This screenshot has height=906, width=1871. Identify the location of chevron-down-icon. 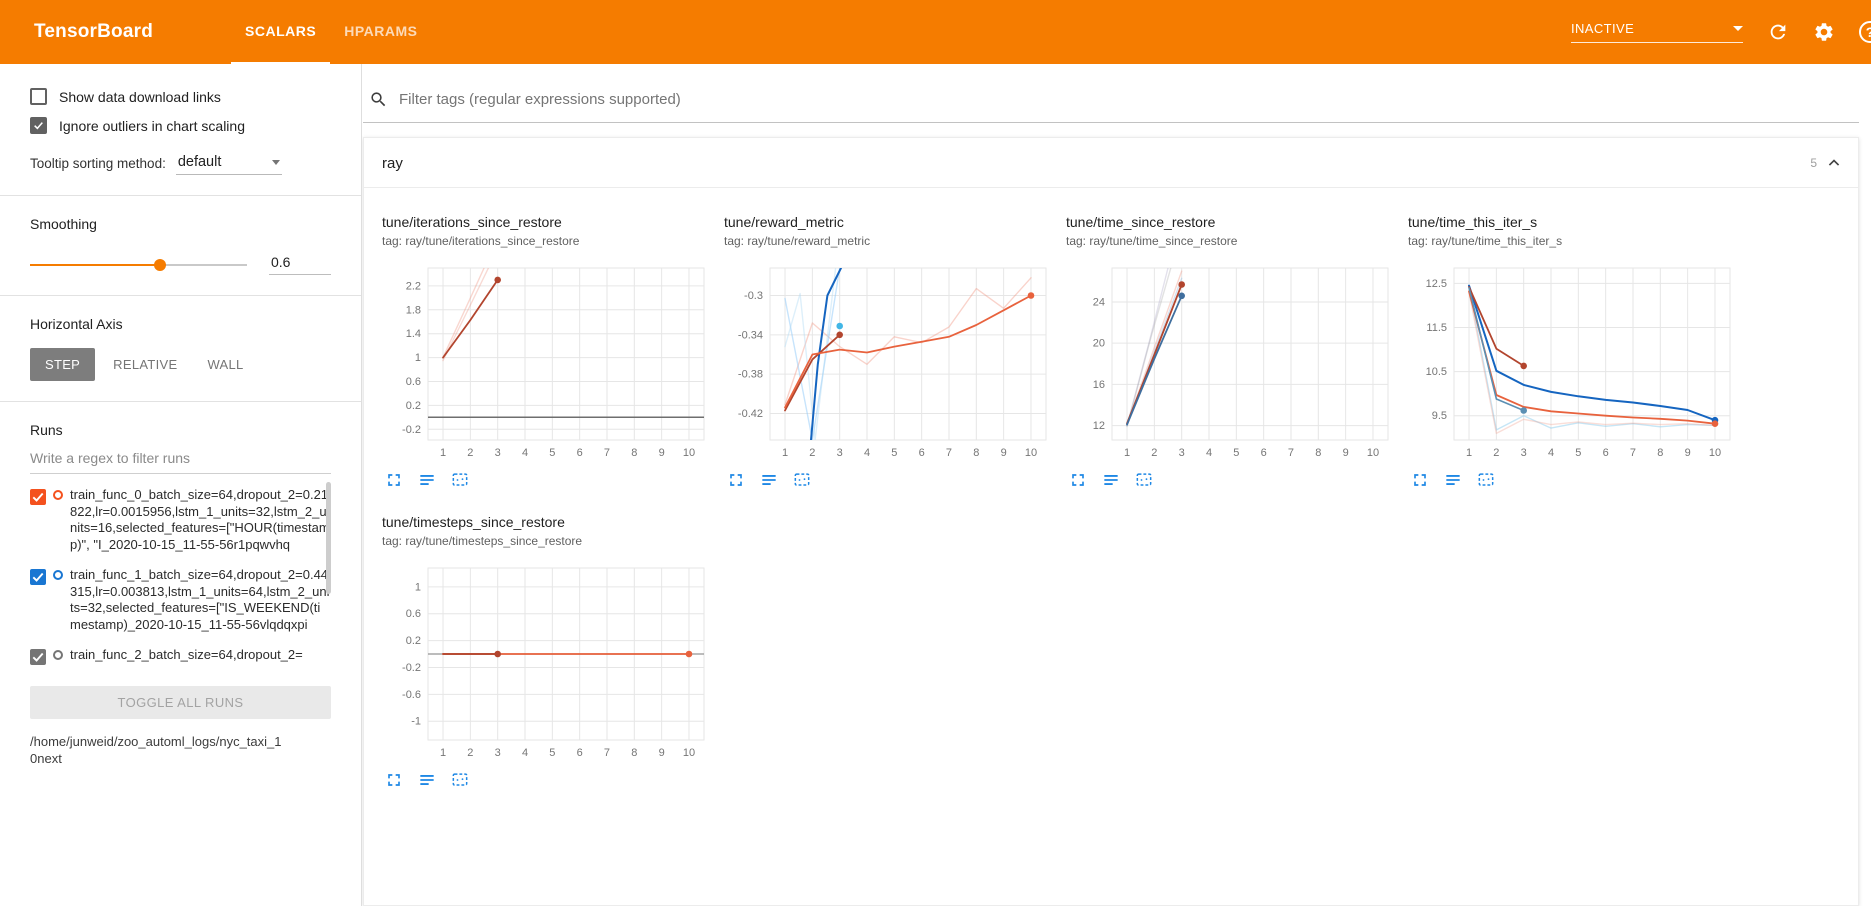
(1738, 28).